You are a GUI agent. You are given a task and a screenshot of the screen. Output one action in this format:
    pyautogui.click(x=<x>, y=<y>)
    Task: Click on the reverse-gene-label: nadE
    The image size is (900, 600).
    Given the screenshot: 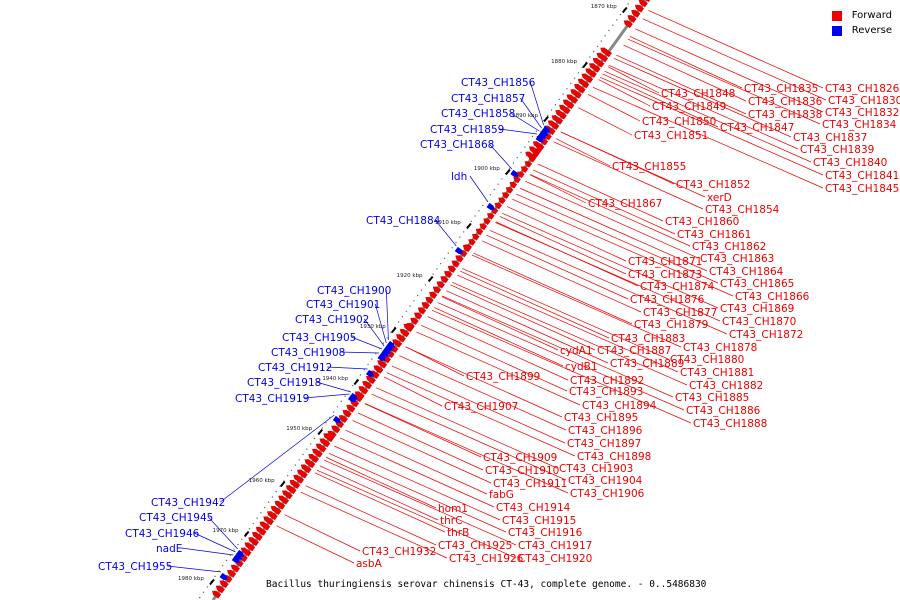 What is the action you would take?
    pyautogui.click(x=169, y=549)
    